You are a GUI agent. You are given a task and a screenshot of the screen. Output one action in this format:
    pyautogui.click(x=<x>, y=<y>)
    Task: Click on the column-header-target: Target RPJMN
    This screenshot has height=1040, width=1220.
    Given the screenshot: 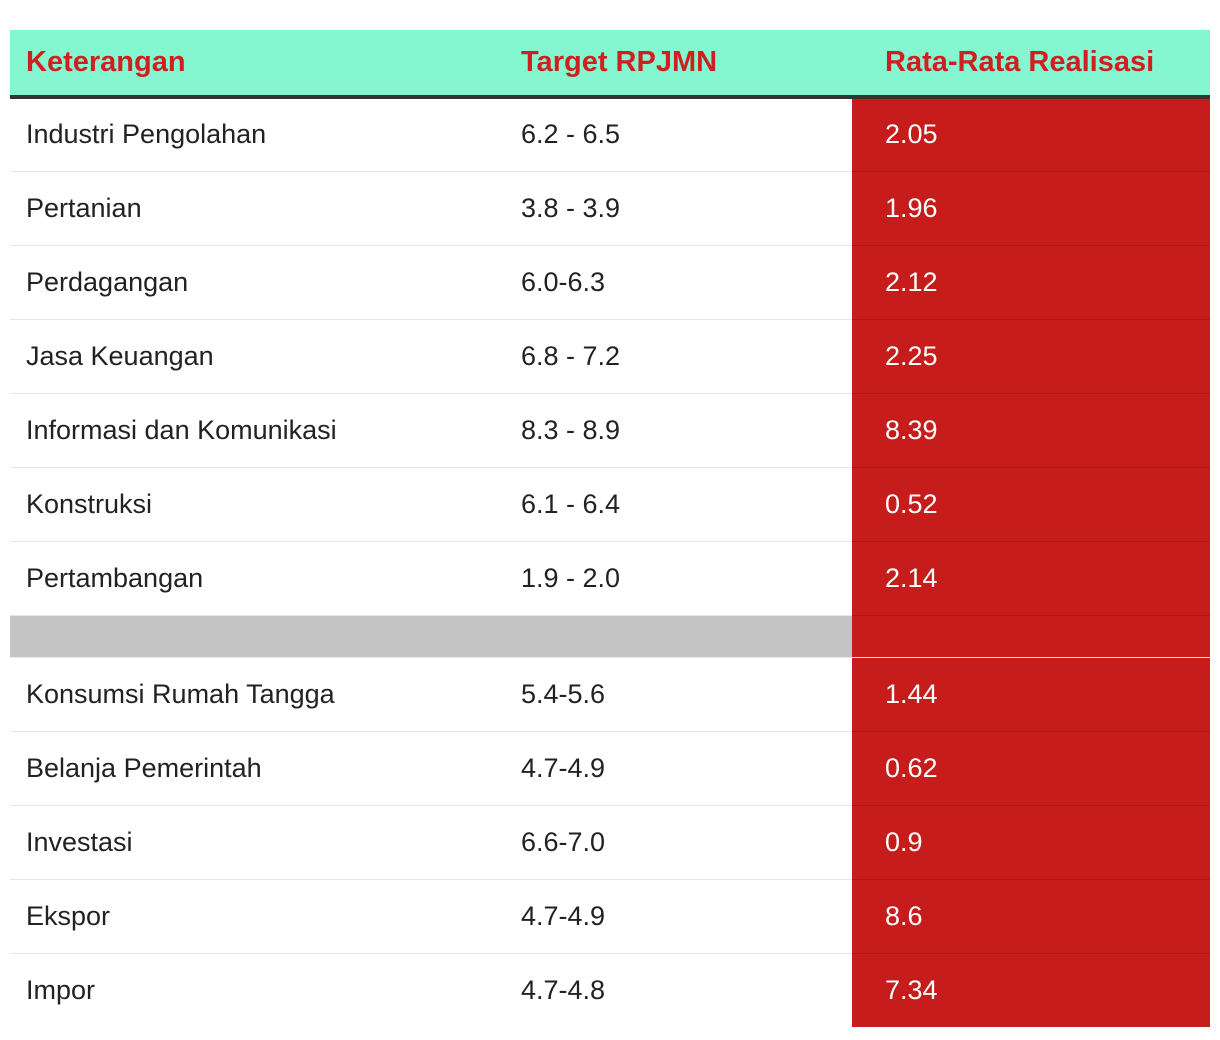 What is the action you would take?
    pyautogui.click(x=678, y=64)
    